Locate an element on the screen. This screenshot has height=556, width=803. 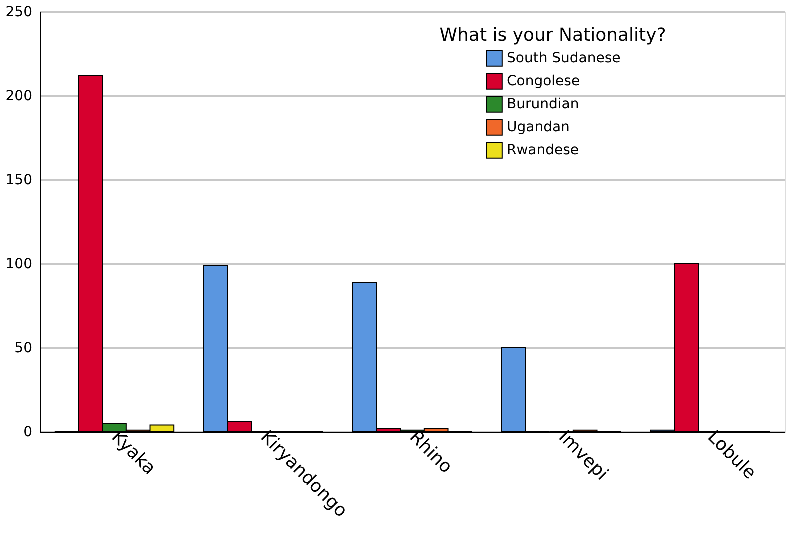
legend-label: Congolese is located at coordinates (543, 82).